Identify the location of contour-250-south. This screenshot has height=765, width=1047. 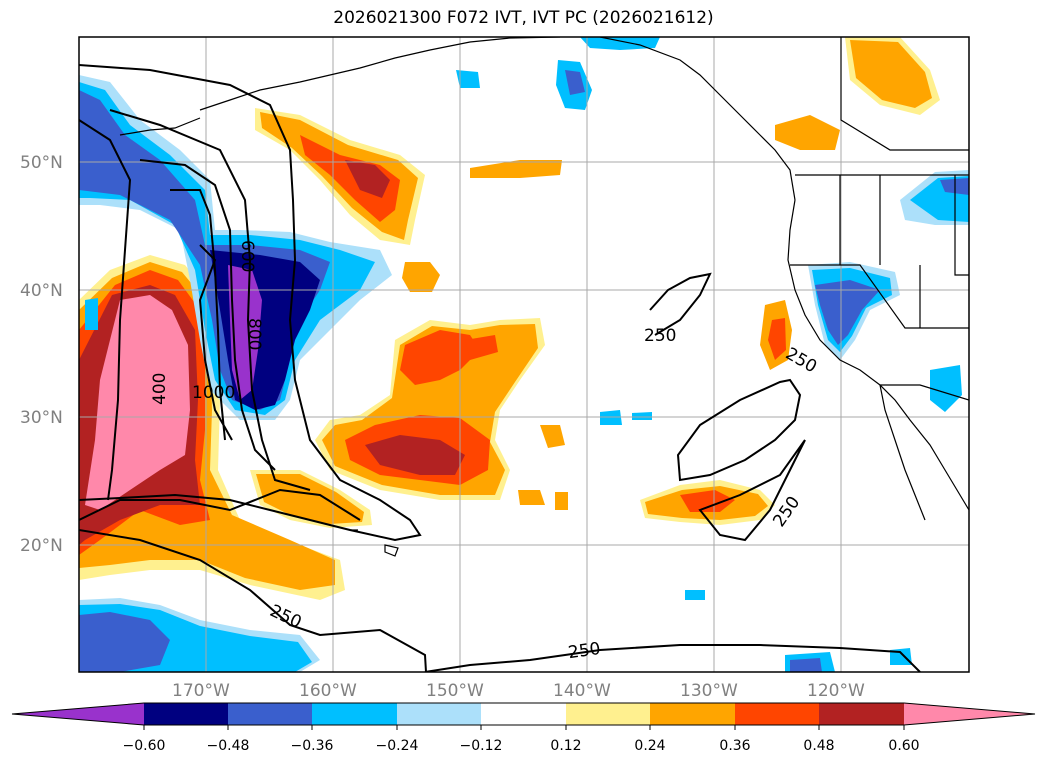
(253, 600).